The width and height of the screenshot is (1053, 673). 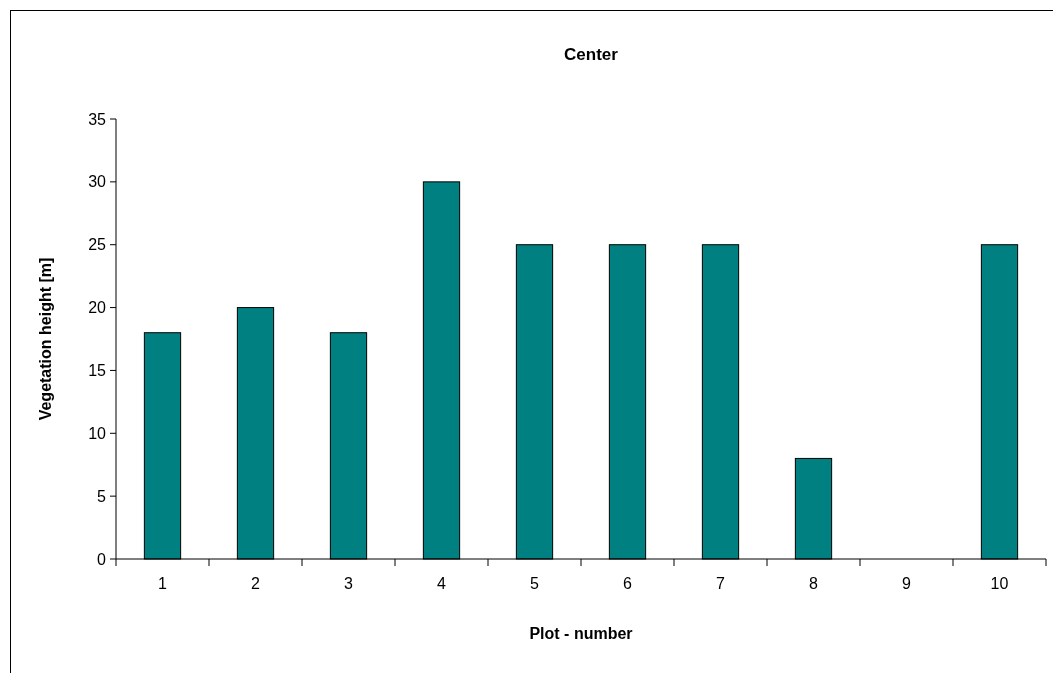 I want to click on y-tick-label: 30, so click(x=97, y=182).